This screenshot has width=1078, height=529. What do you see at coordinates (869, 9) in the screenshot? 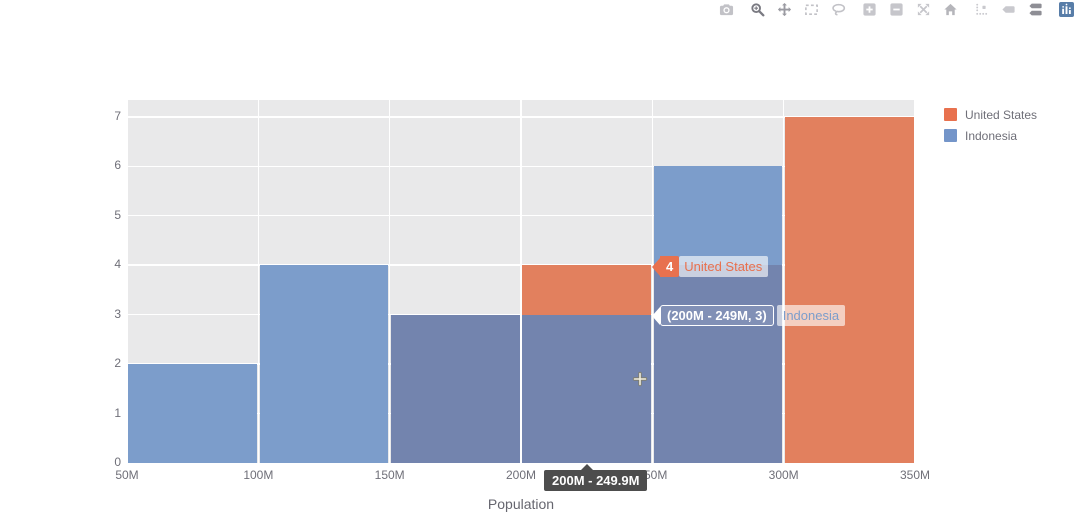
I see `zoom-in-icon` at bounding box center [869, 9].